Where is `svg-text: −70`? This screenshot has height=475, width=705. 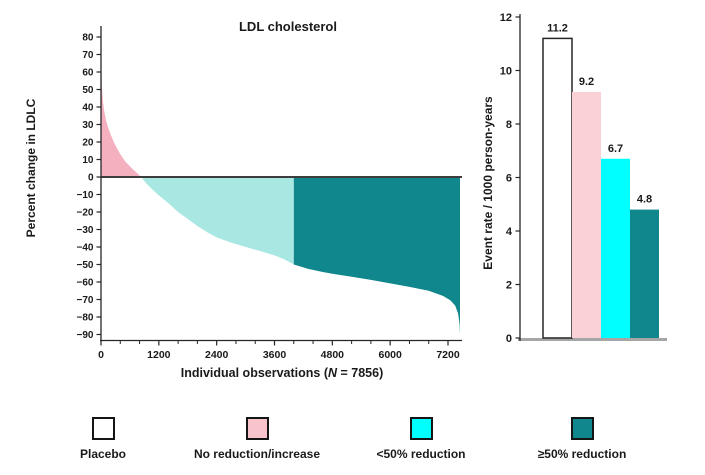
svg-text: −70 is located at coordinates (85, 300).